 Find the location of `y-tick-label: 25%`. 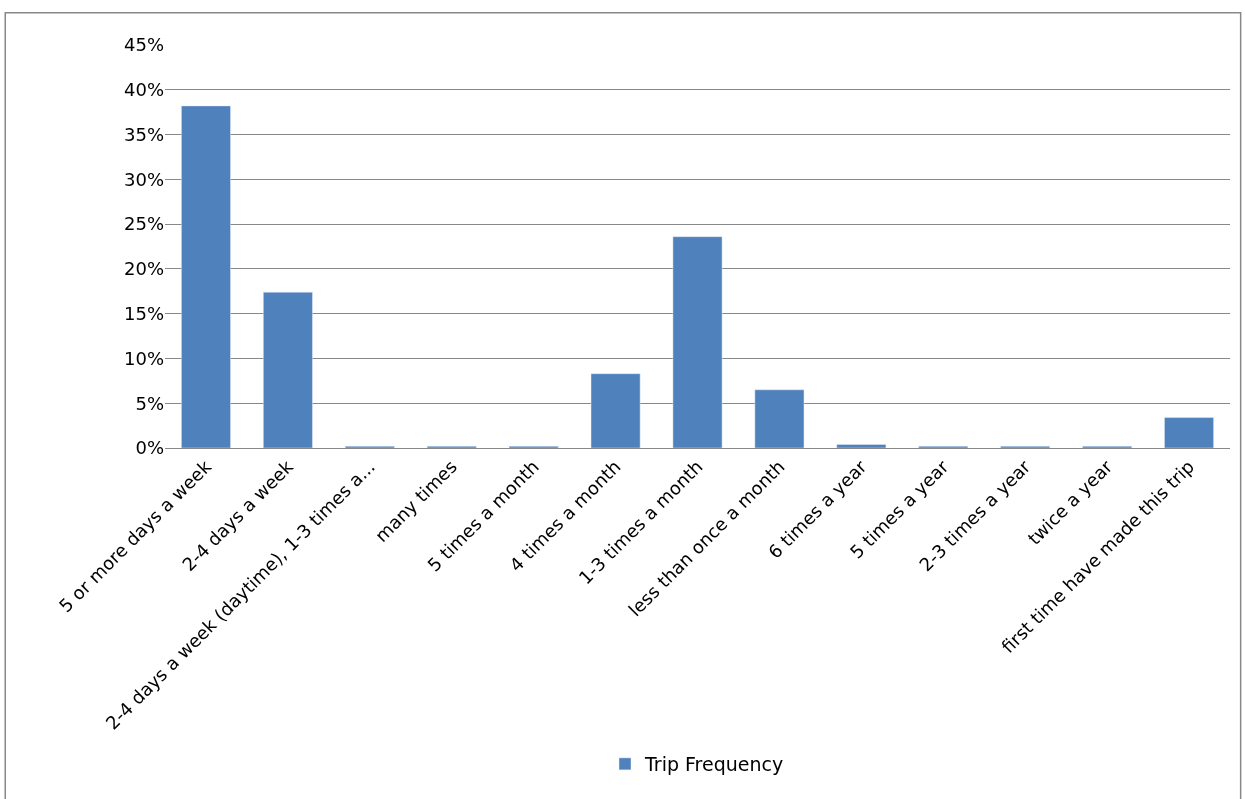

y-tick-label: 25% is located at coordinates (143, 224).